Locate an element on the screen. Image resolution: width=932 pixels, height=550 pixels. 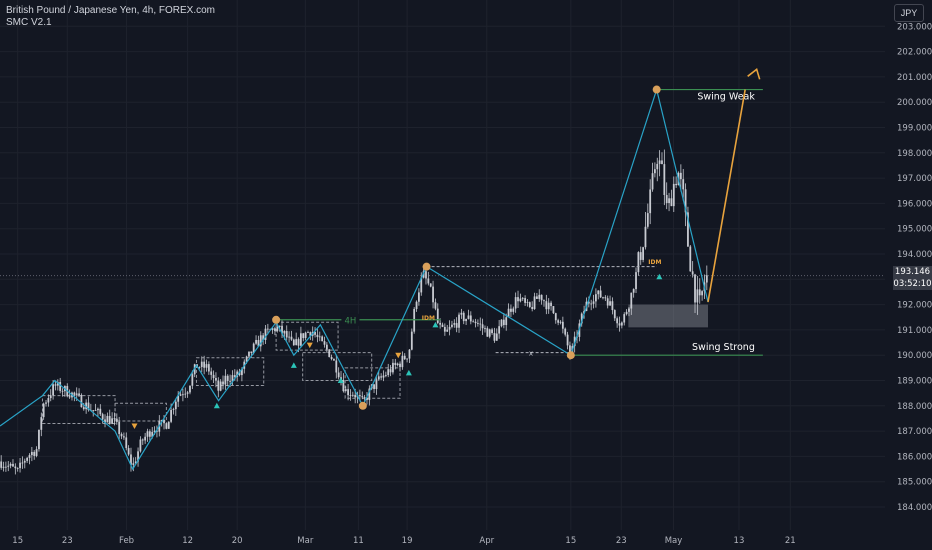
indicator-name: SMC V2.1 is located at coordinates (29, 22).